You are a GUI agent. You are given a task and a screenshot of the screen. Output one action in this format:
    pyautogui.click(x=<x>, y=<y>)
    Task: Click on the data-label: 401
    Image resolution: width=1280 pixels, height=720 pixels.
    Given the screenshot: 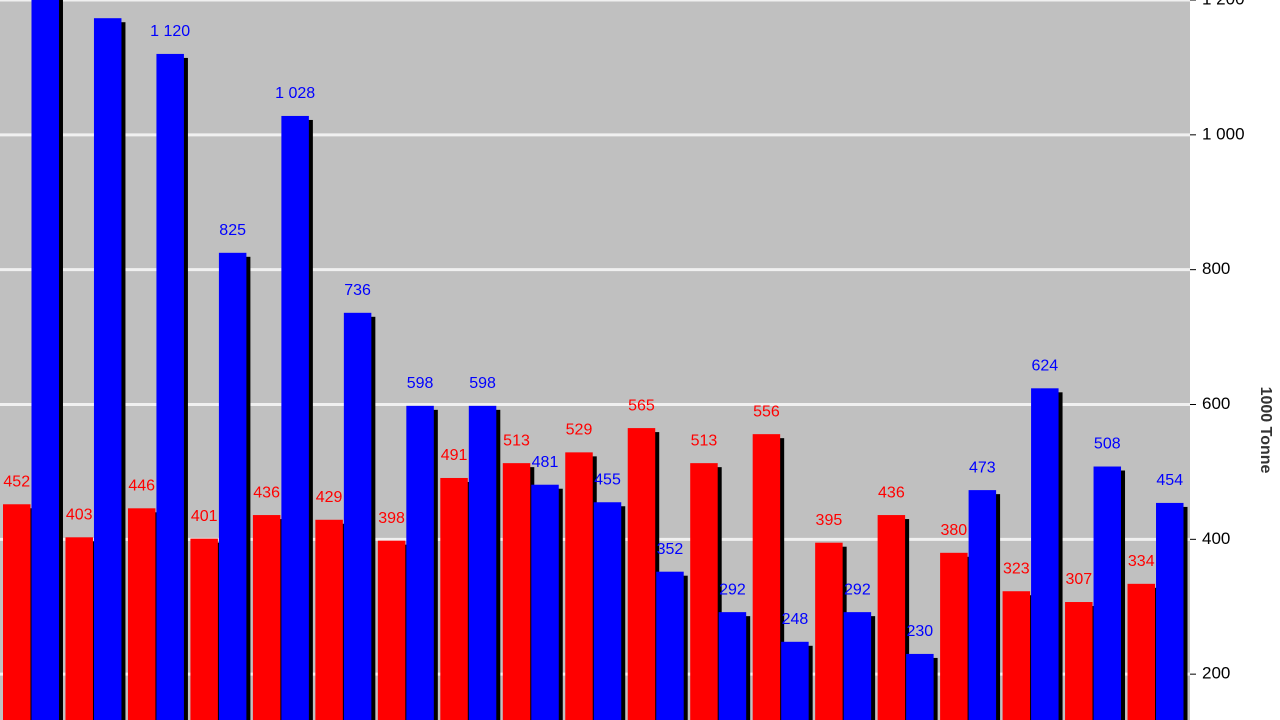 What is the action you would take?
    pyautogui.click(x=204, y=516)
    